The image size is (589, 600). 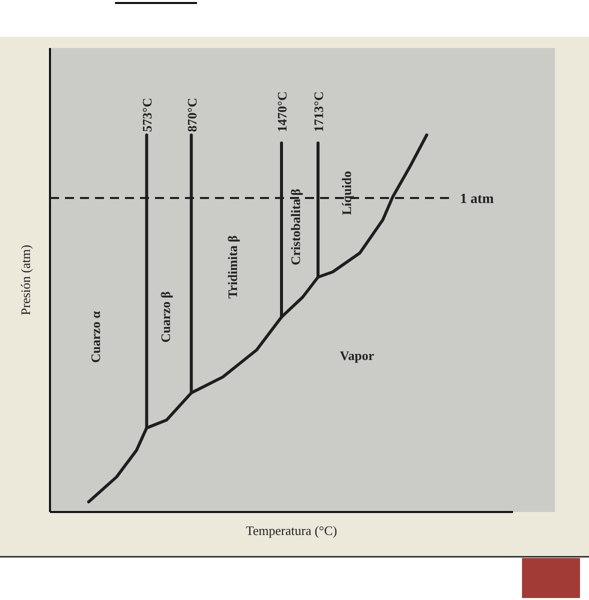 I want to click on annotation: Cristobalita β, so click(x=295, y=227).